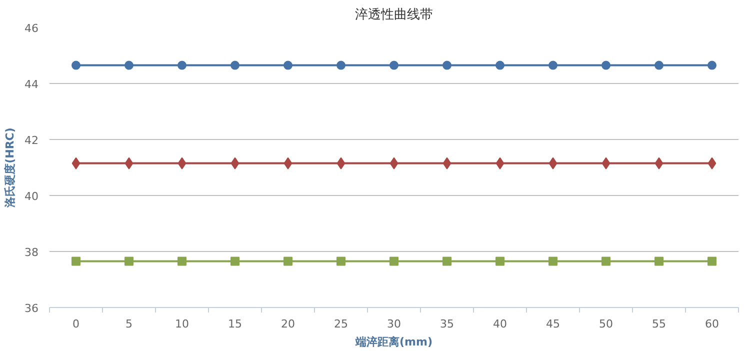 The image size is (748, 351). Describe the element at coordinates (31, 252) in the screenshot. I see `y-tick-label: 38` at that location.